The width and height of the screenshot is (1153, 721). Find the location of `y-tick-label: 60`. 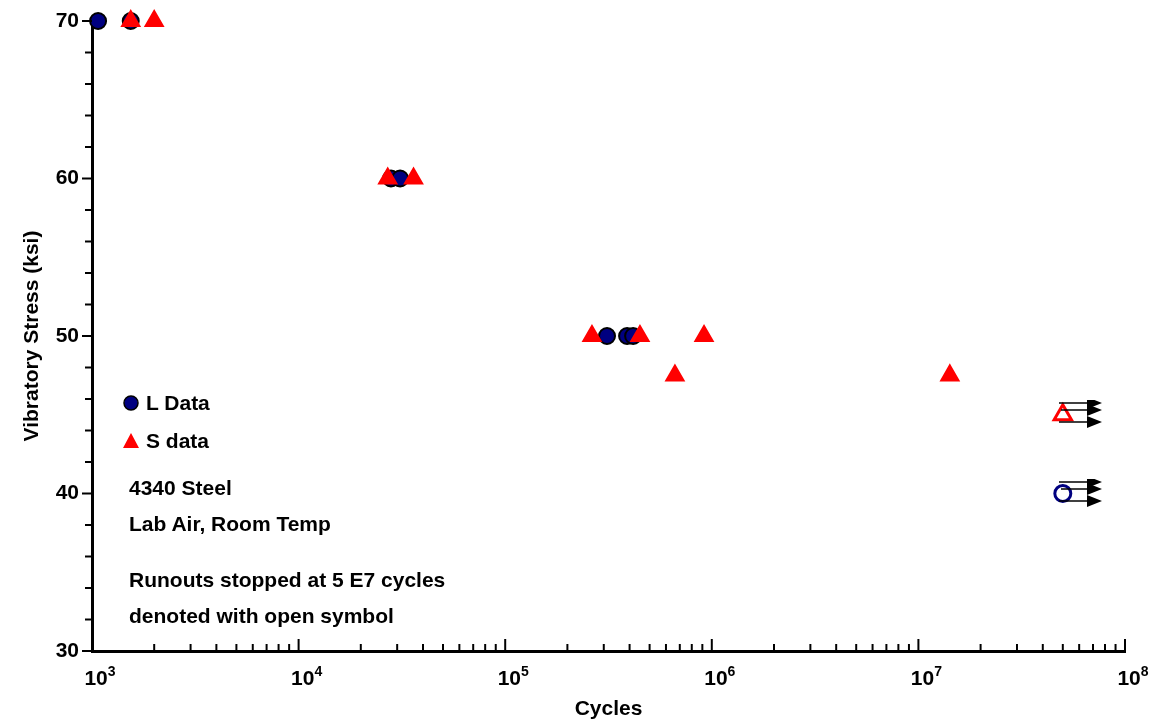

y-tick-label: 60 is located at coordinates (67, 177).